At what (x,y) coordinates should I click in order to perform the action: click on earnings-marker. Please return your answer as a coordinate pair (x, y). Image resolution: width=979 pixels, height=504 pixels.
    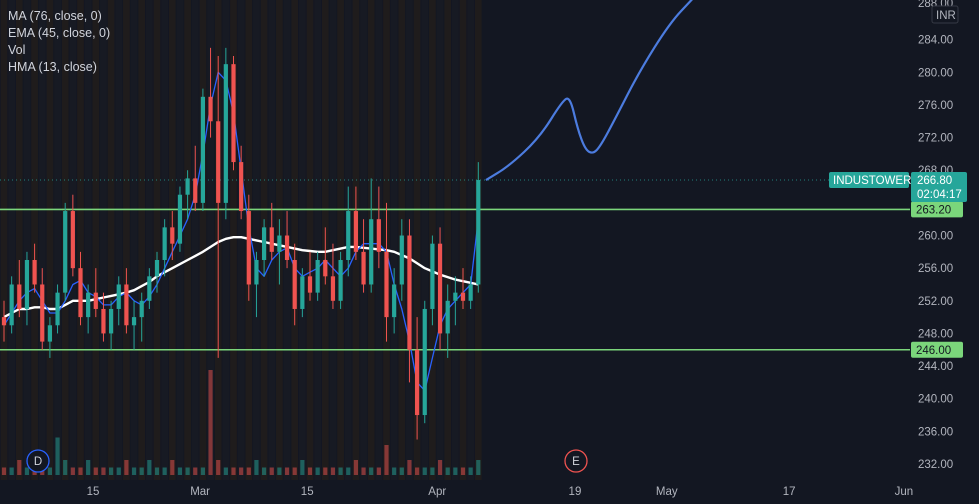
    Looking at the image, I should click on (576, 461).